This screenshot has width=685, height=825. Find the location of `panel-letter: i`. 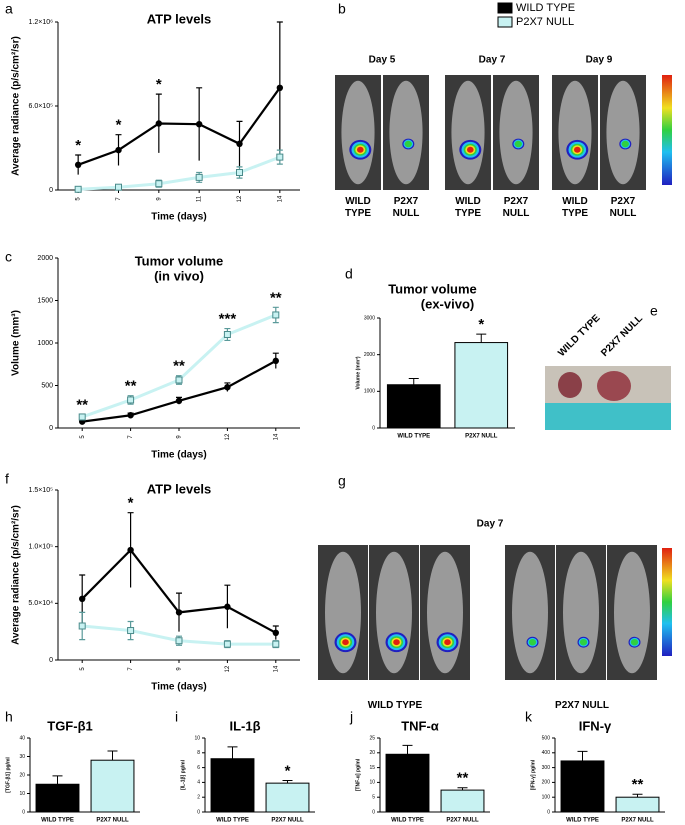

panel-letter: i is located at coordinates (176, 717).